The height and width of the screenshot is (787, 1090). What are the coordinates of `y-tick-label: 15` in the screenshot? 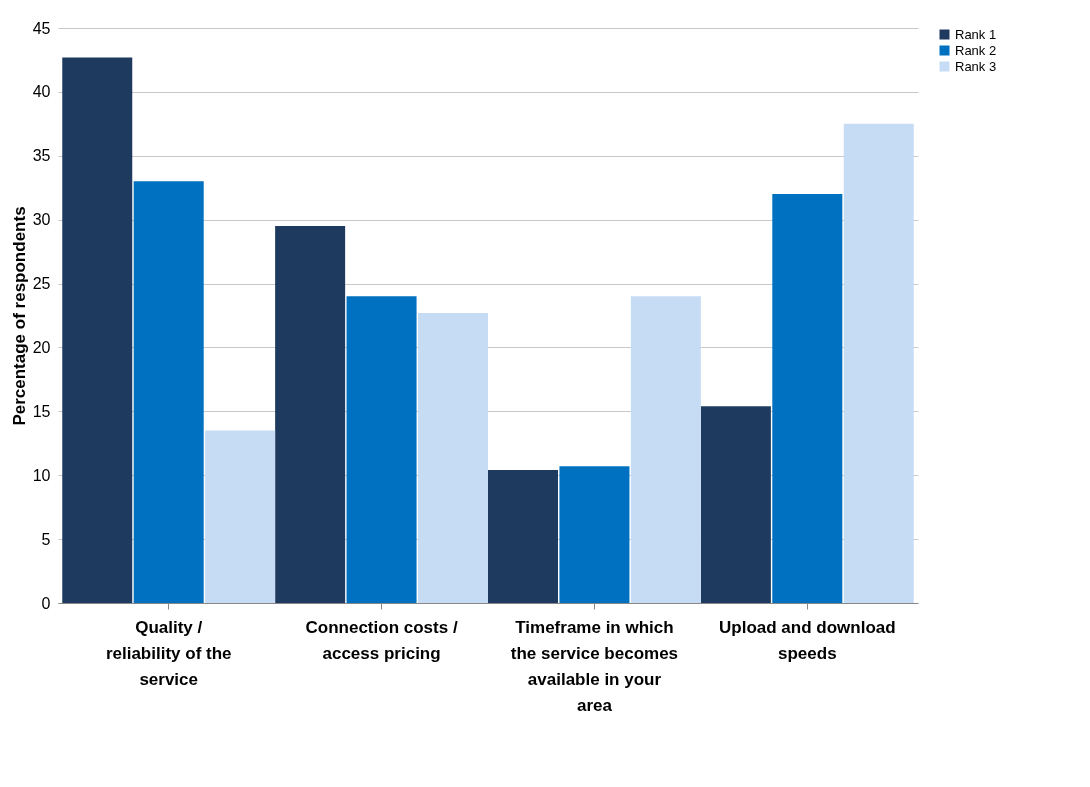 It's located at (41, 411).